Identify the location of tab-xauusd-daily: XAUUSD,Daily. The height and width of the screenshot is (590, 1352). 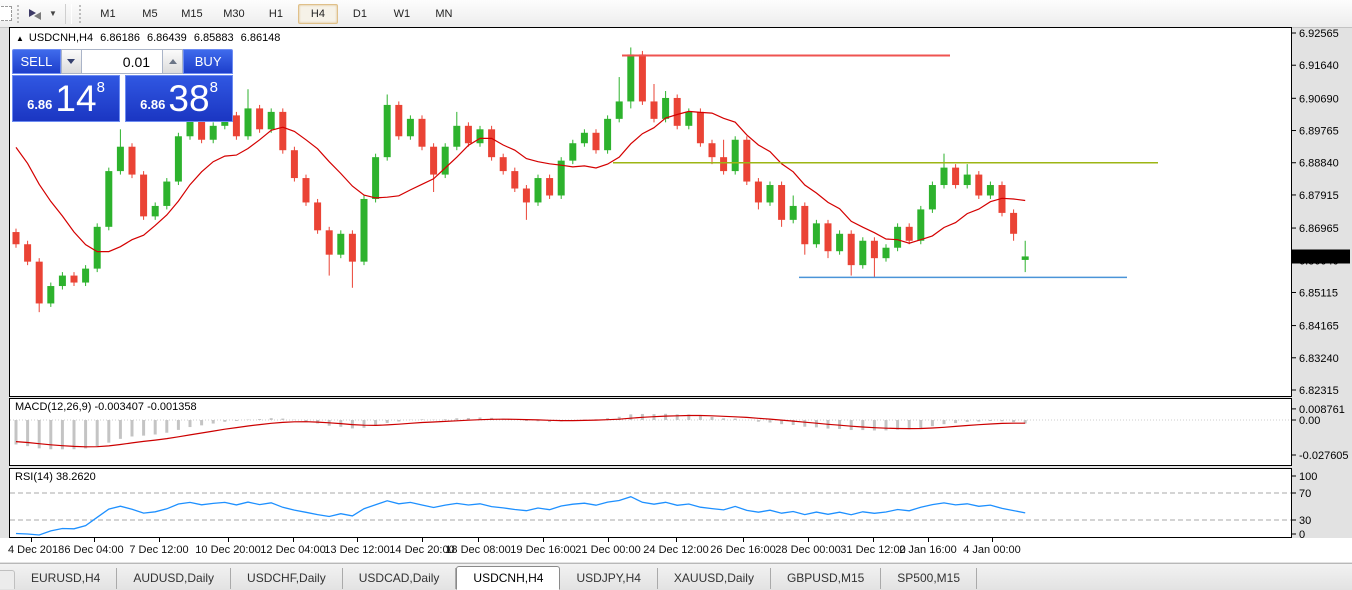
(714, 578).